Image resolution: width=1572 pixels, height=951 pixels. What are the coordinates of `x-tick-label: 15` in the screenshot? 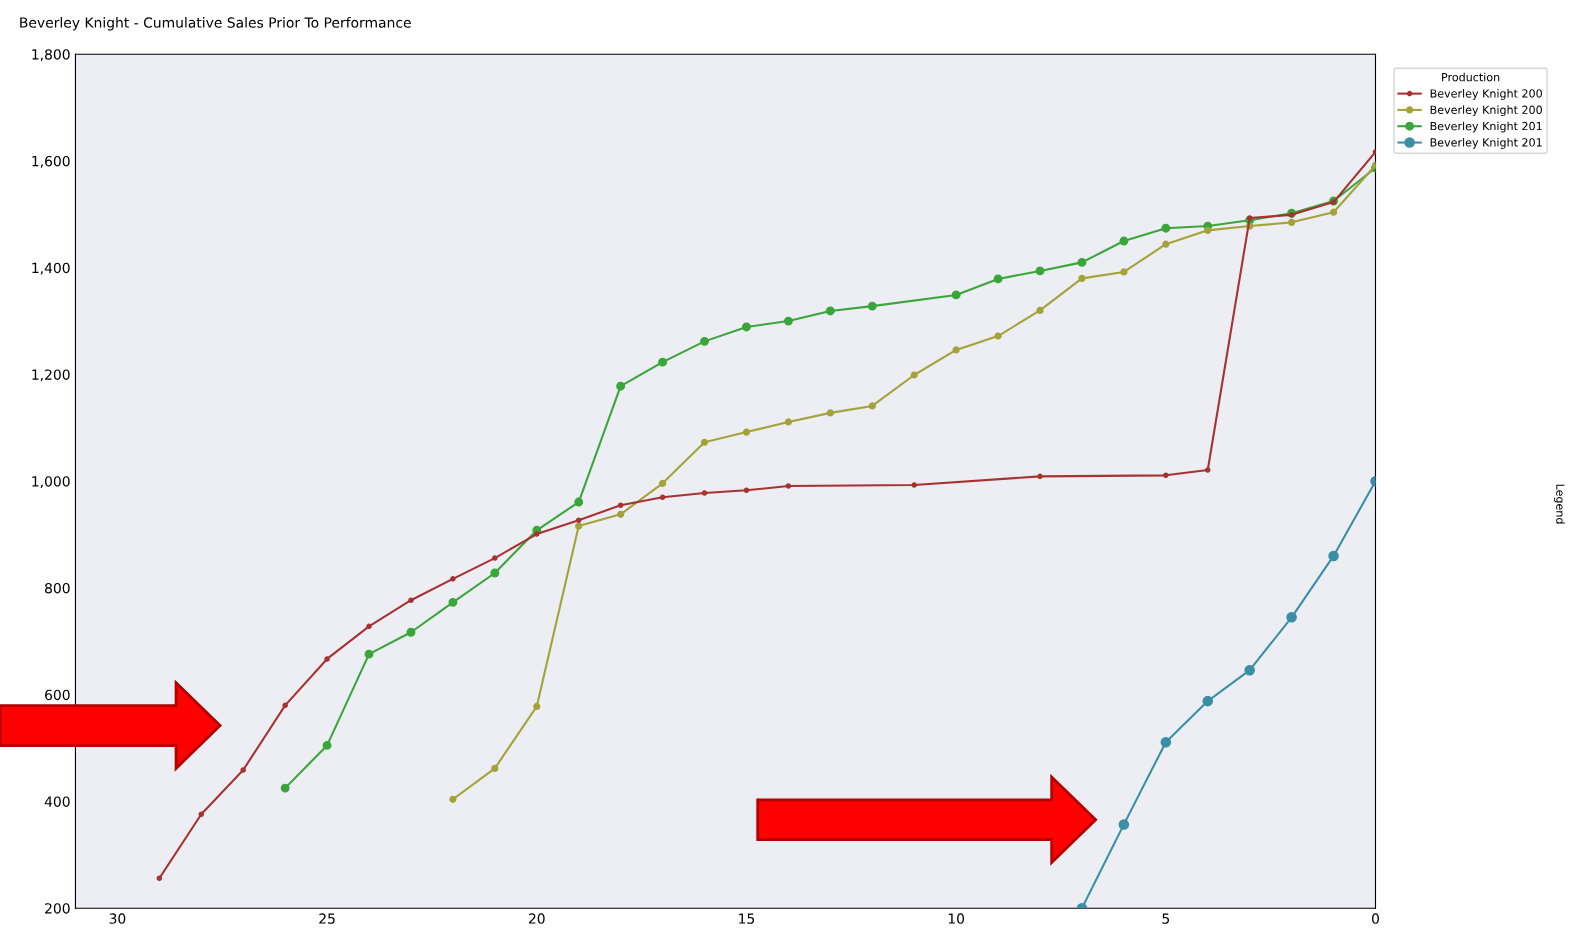 It's located at (747, 918).